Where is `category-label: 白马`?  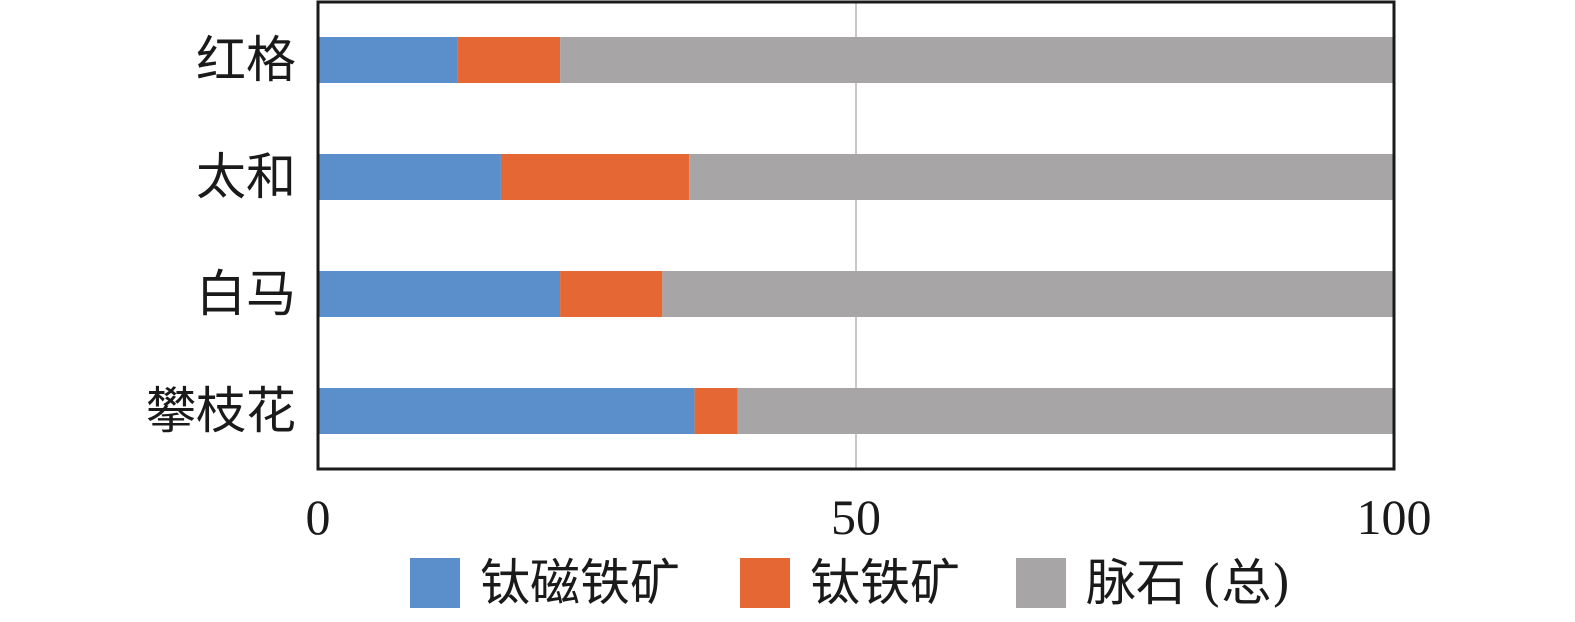
category-label: 白马 is located at coordinates (246, 294).